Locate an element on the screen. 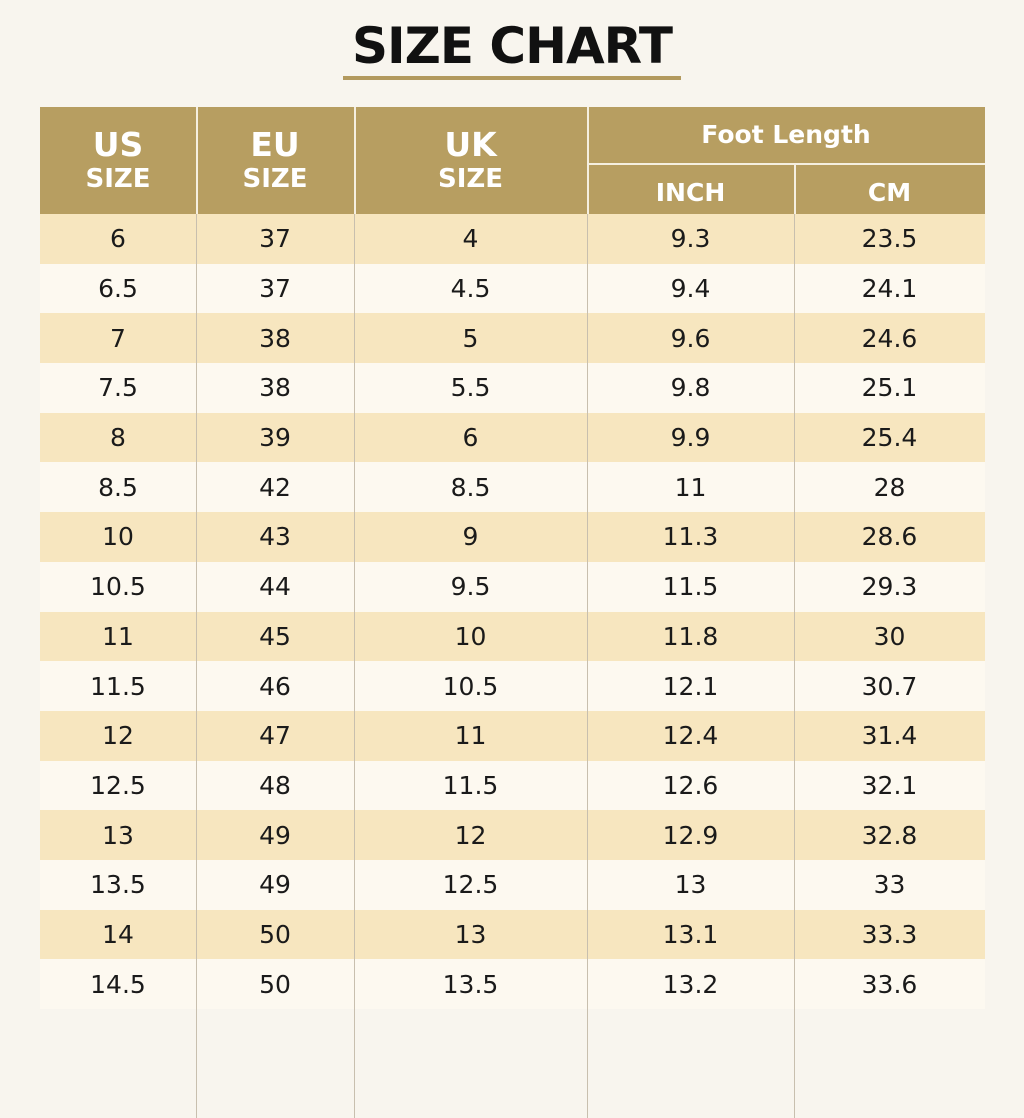  cell-uk: 9.5 is located at coordinates (470, 587).